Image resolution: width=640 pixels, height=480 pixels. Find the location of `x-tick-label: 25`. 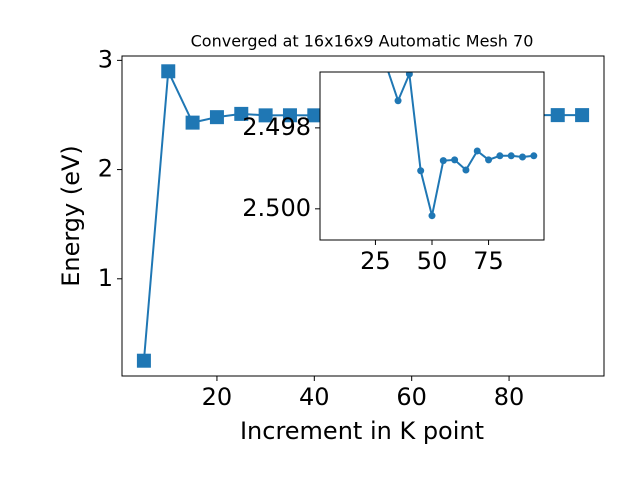

x-tick-label: 25 is located at coordinates (375, 261).